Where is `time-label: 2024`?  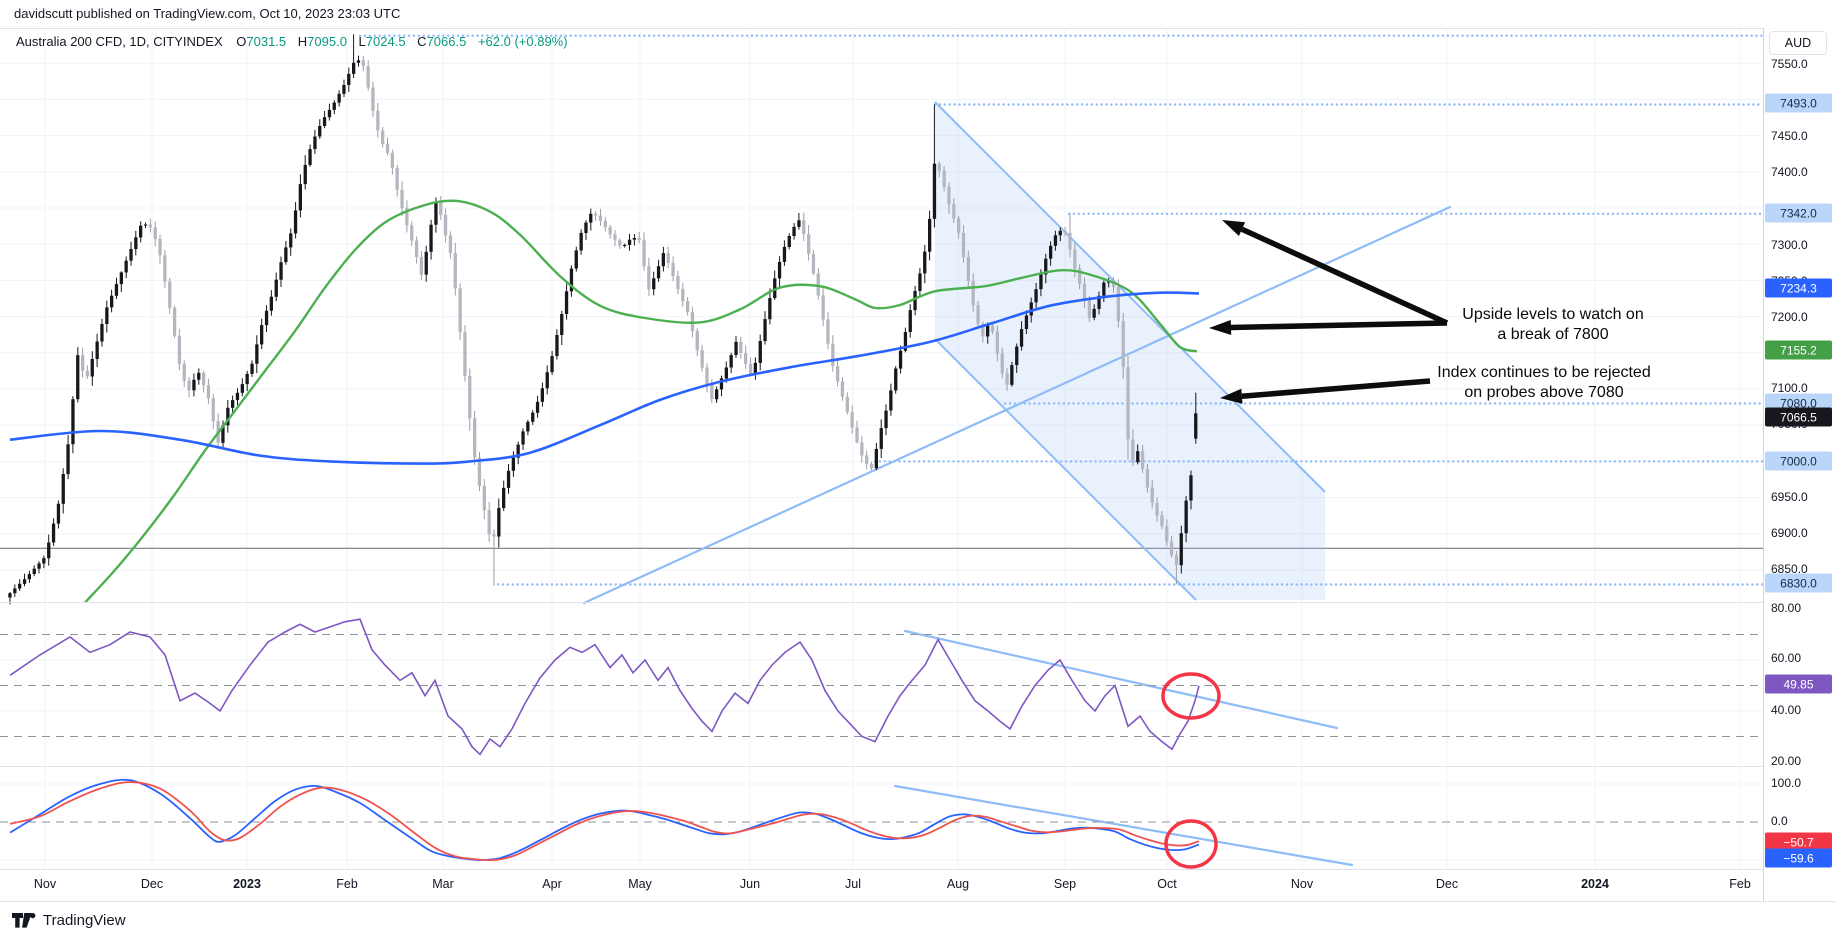 time-label: 2024 is located at coordinates (1595, 884).